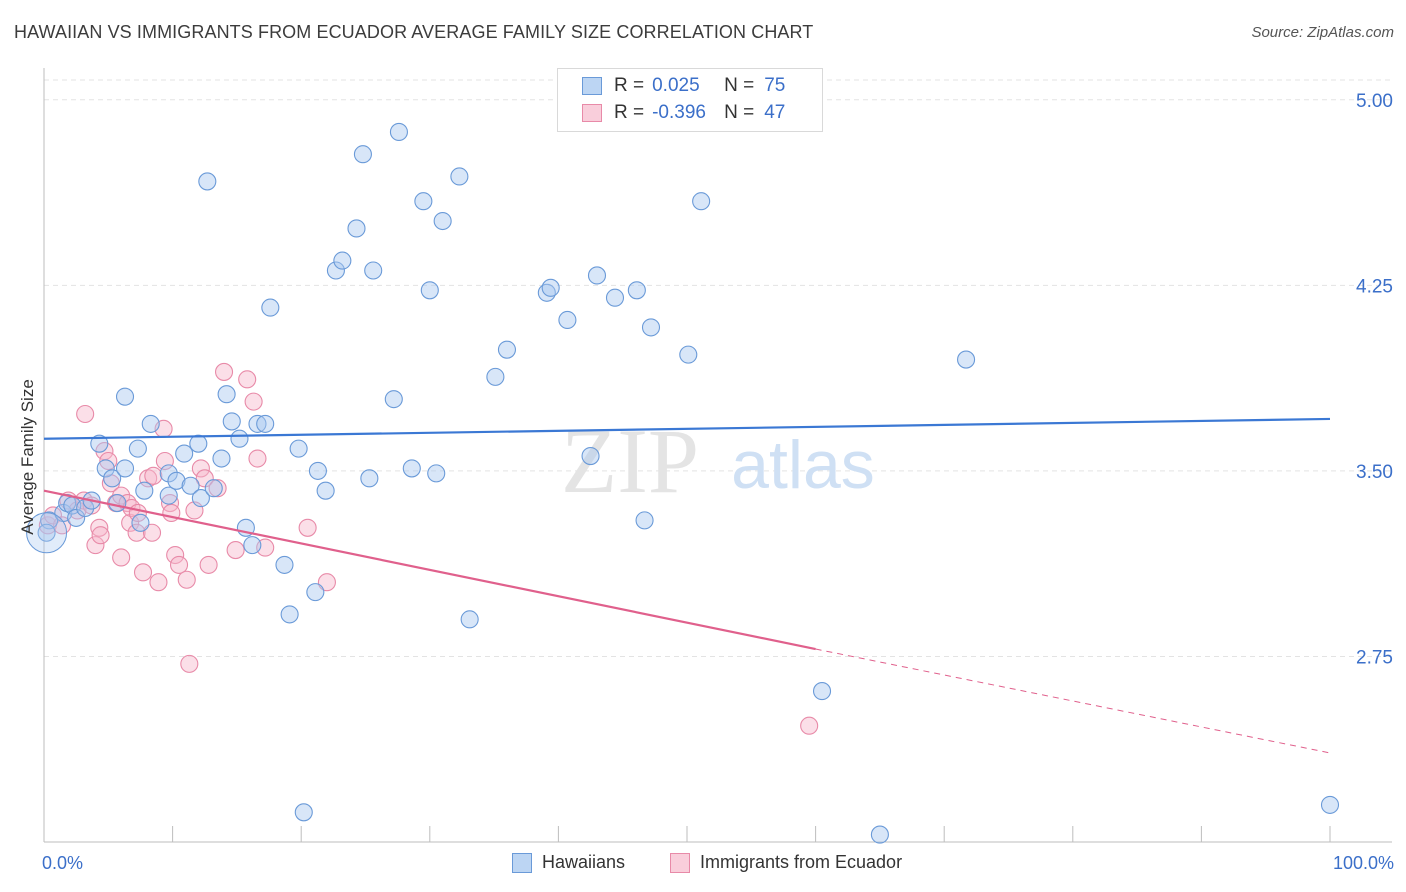 This screenshot has width=1406, height=892. What do you see at coordinates (1374, 472) in the screenshot?
I see `y-tick-label: 3.50` at bounding box center [1374, 472].